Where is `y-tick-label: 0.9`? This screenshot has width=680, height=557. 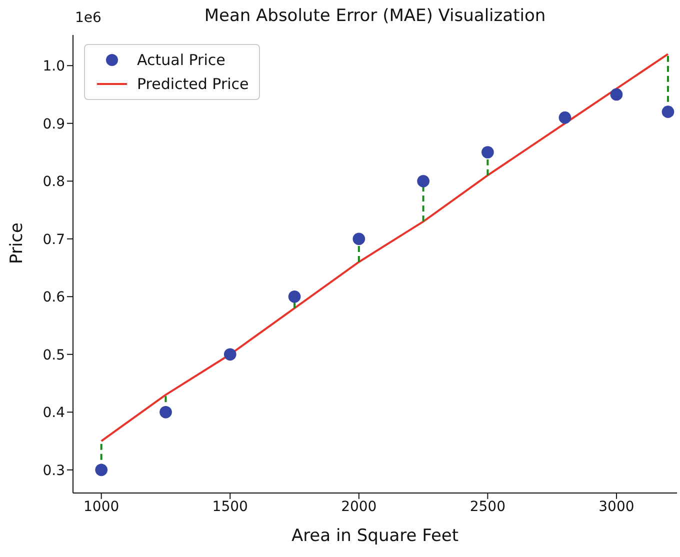
y-tick-label: 0.9 is located at coordinates (53, 124).